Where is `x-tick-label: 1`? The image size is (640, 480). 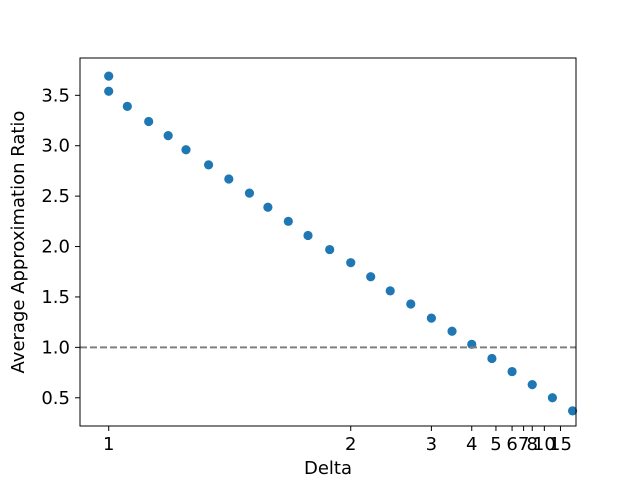
x-tick-label: 1 is located at coordinates (108, 444).